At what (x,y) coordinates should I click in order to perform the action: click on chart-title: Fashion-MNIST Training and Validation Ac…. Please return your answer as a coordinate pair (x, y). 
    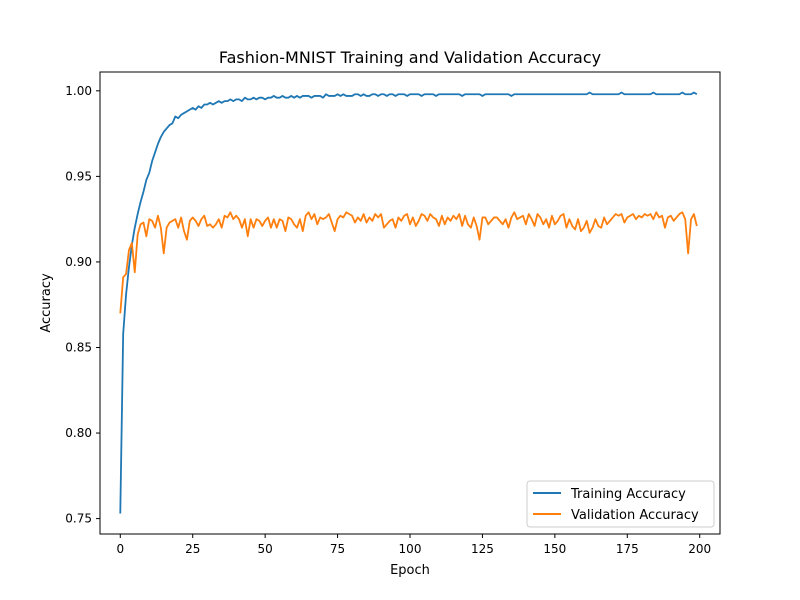
    Looking at the image, I should click on (410, 57).